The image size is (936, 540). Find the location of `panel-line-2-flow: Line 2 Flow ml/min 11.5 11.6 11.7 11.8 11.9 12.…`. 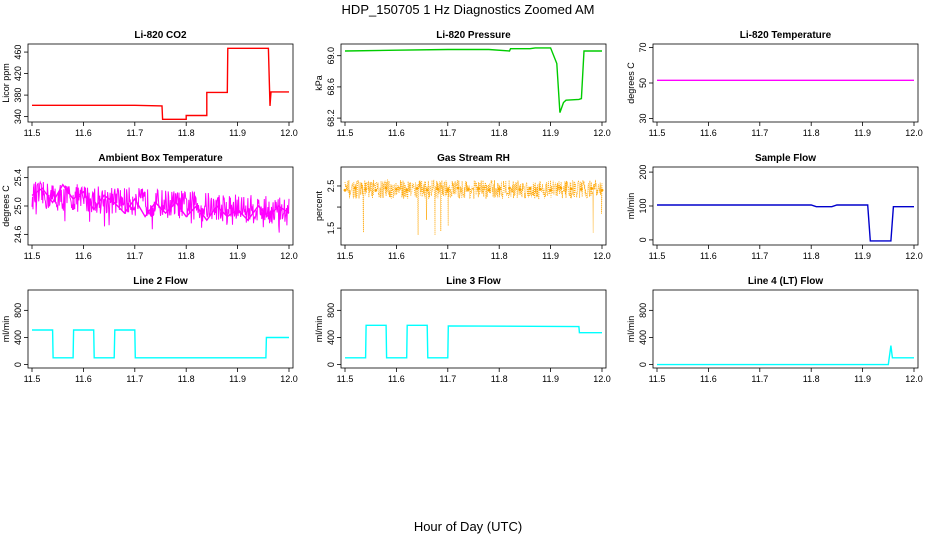

panel-line-2-flow: Line 2 Flow ml/min 11.5 11.6 11.7 11.8 11.9 12.… is located at coordinates (149, 330).